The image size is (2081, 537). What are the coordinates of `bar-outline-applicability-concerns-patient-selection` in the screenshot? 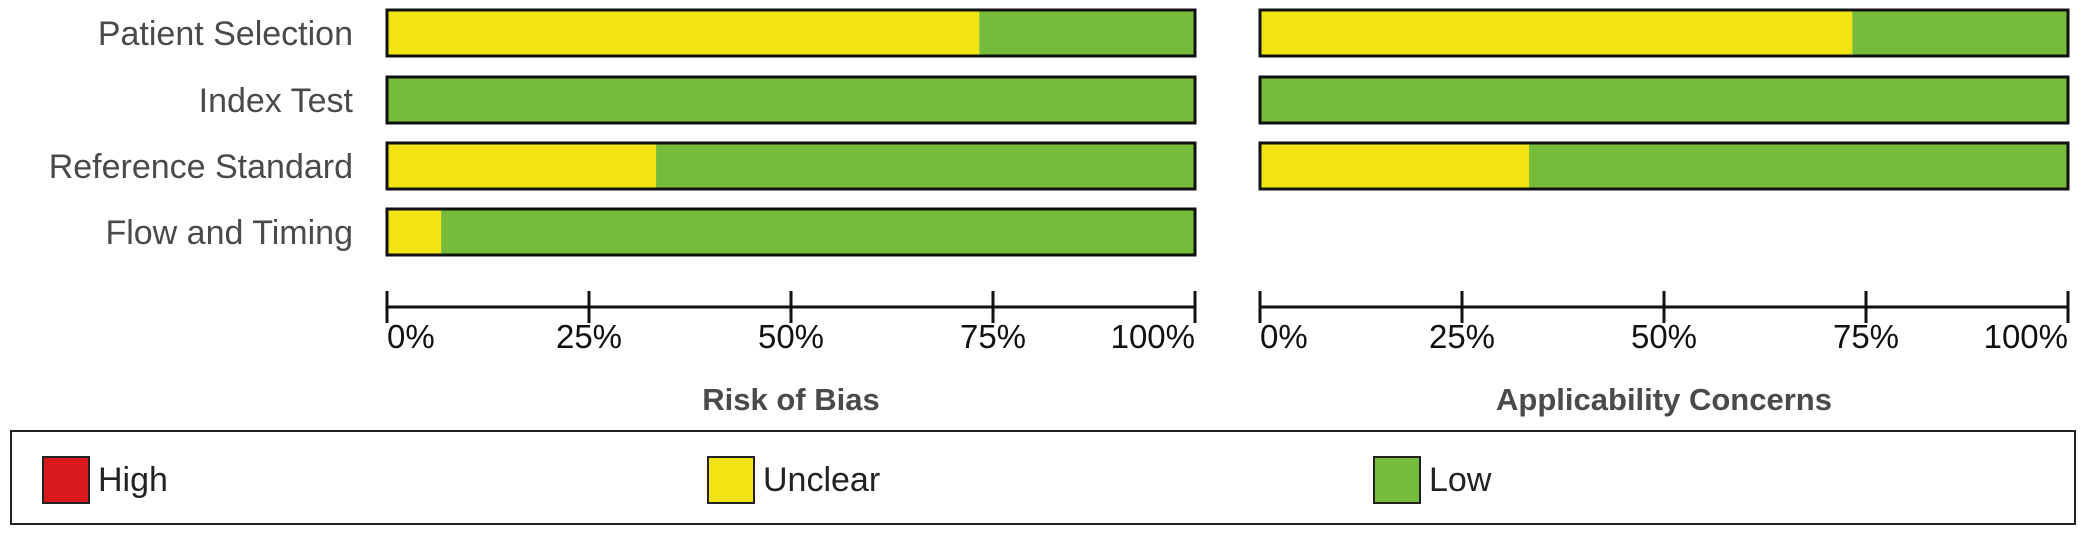 It's located at (1664, 33).